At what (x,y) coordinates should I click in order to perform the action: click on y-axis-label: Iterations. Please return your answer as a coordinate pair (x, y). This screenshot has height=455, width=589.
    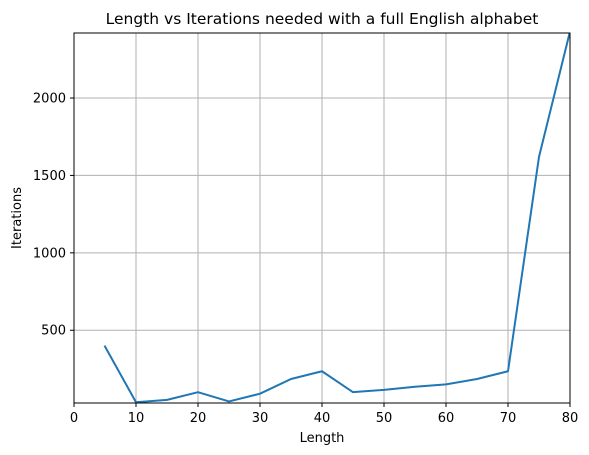
    Looking at the image, I should click on (17, 218).